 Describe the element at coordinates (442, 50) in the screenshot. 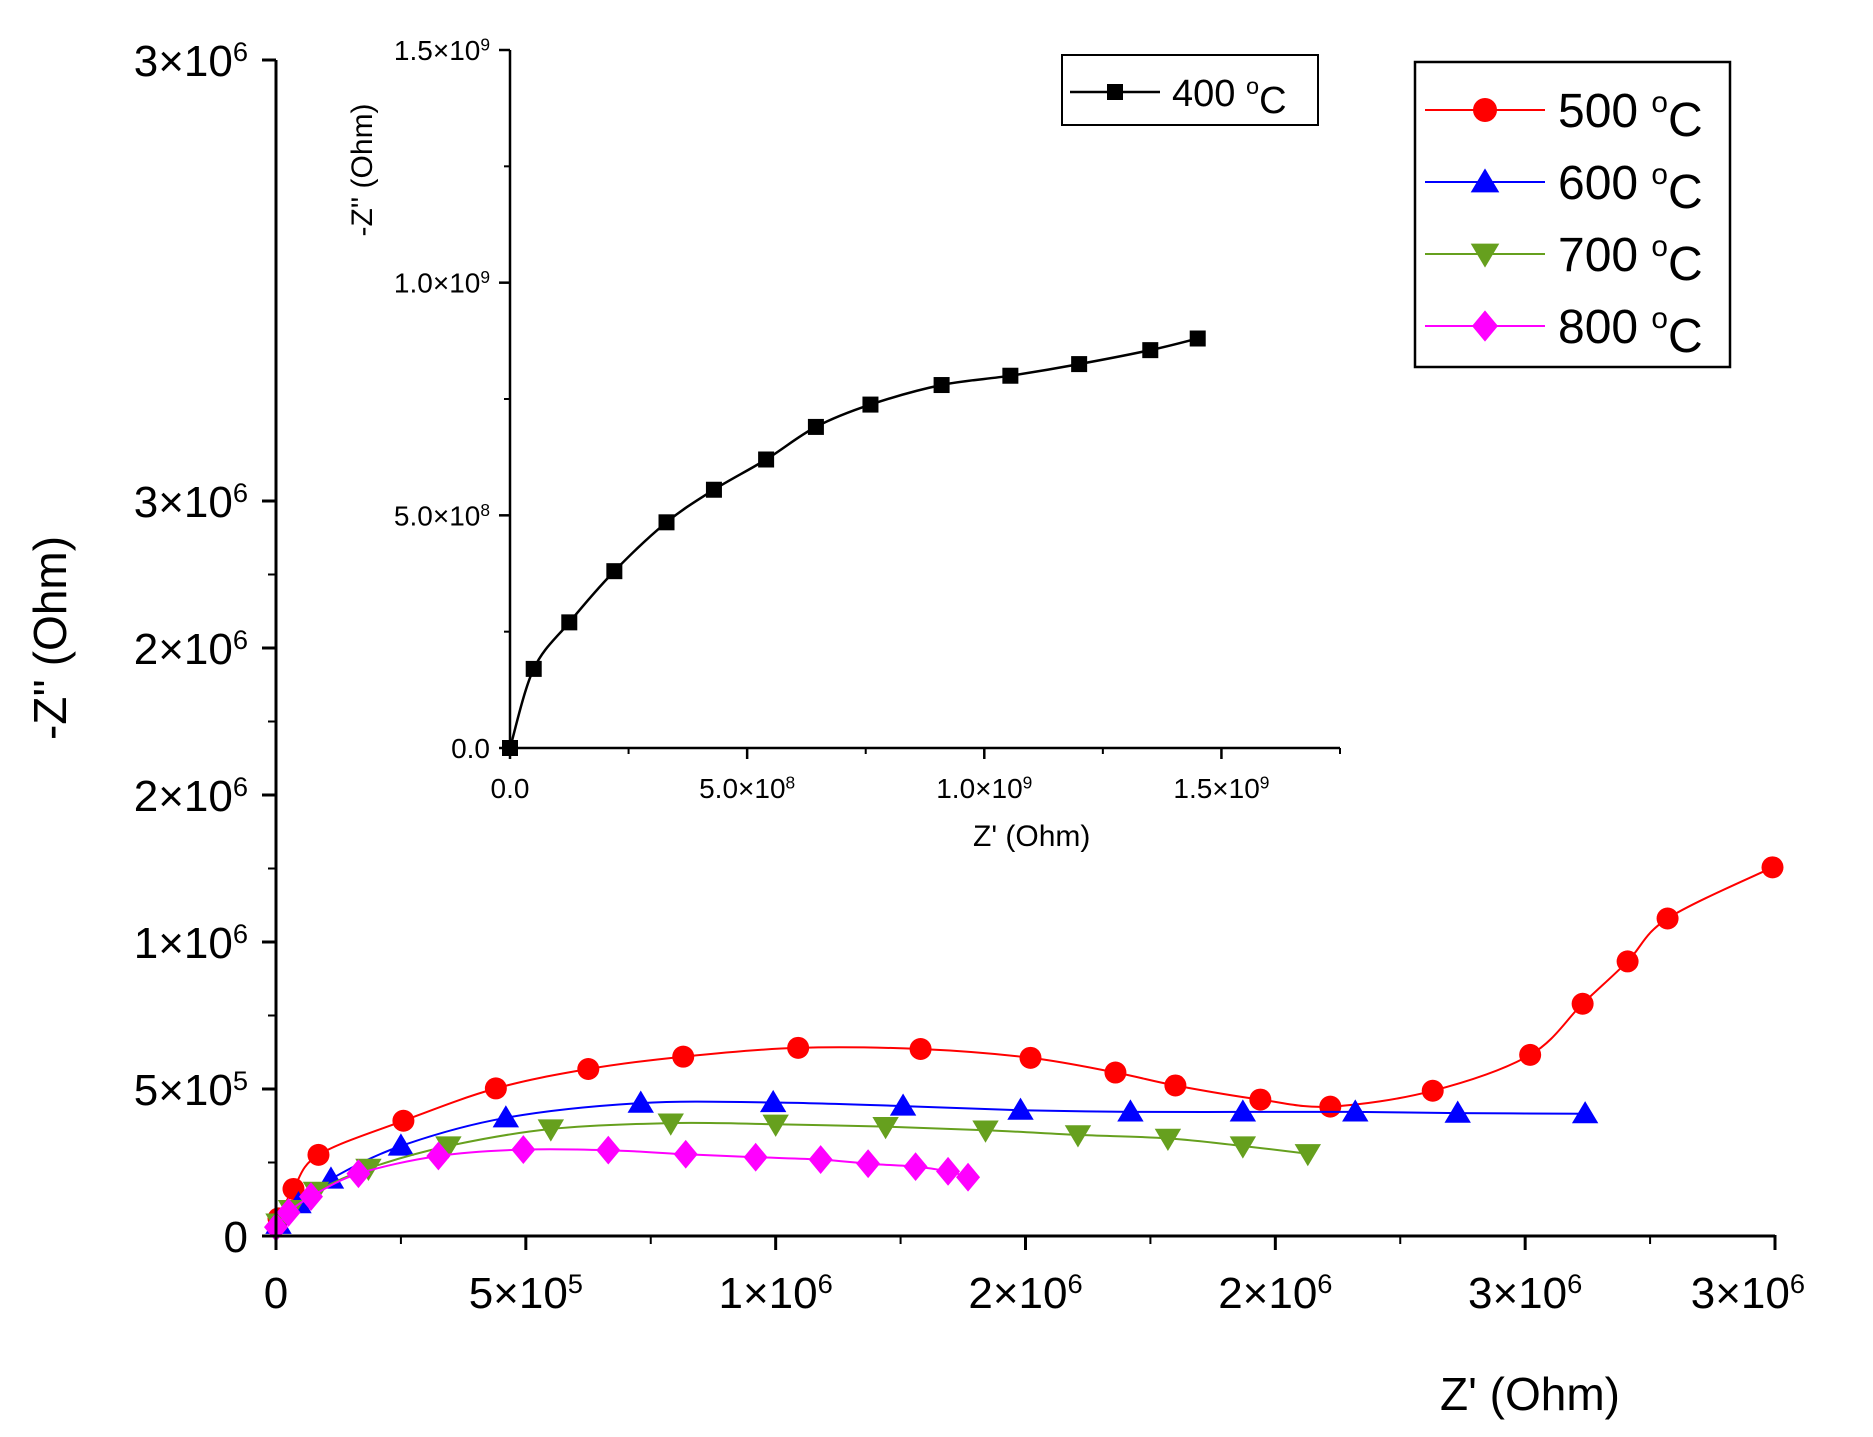

I see `inset-y-tick-label: 1.5×10⁹` at that location.